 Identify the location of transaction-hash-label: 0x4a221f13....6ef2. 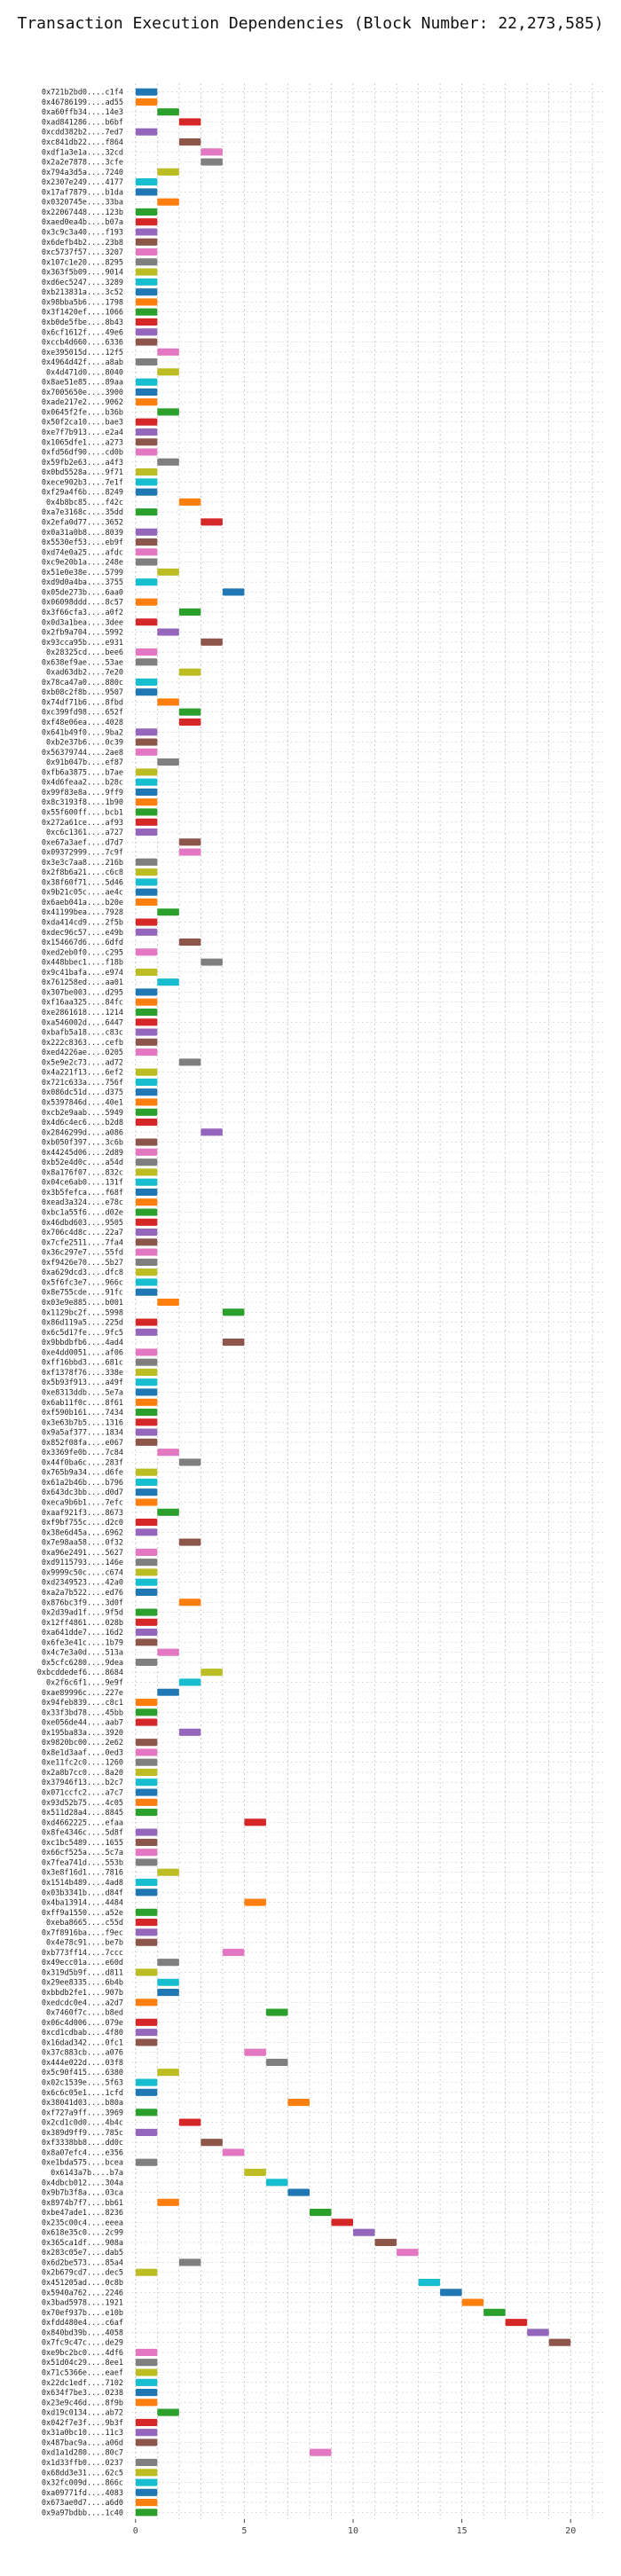
(82, 1073).